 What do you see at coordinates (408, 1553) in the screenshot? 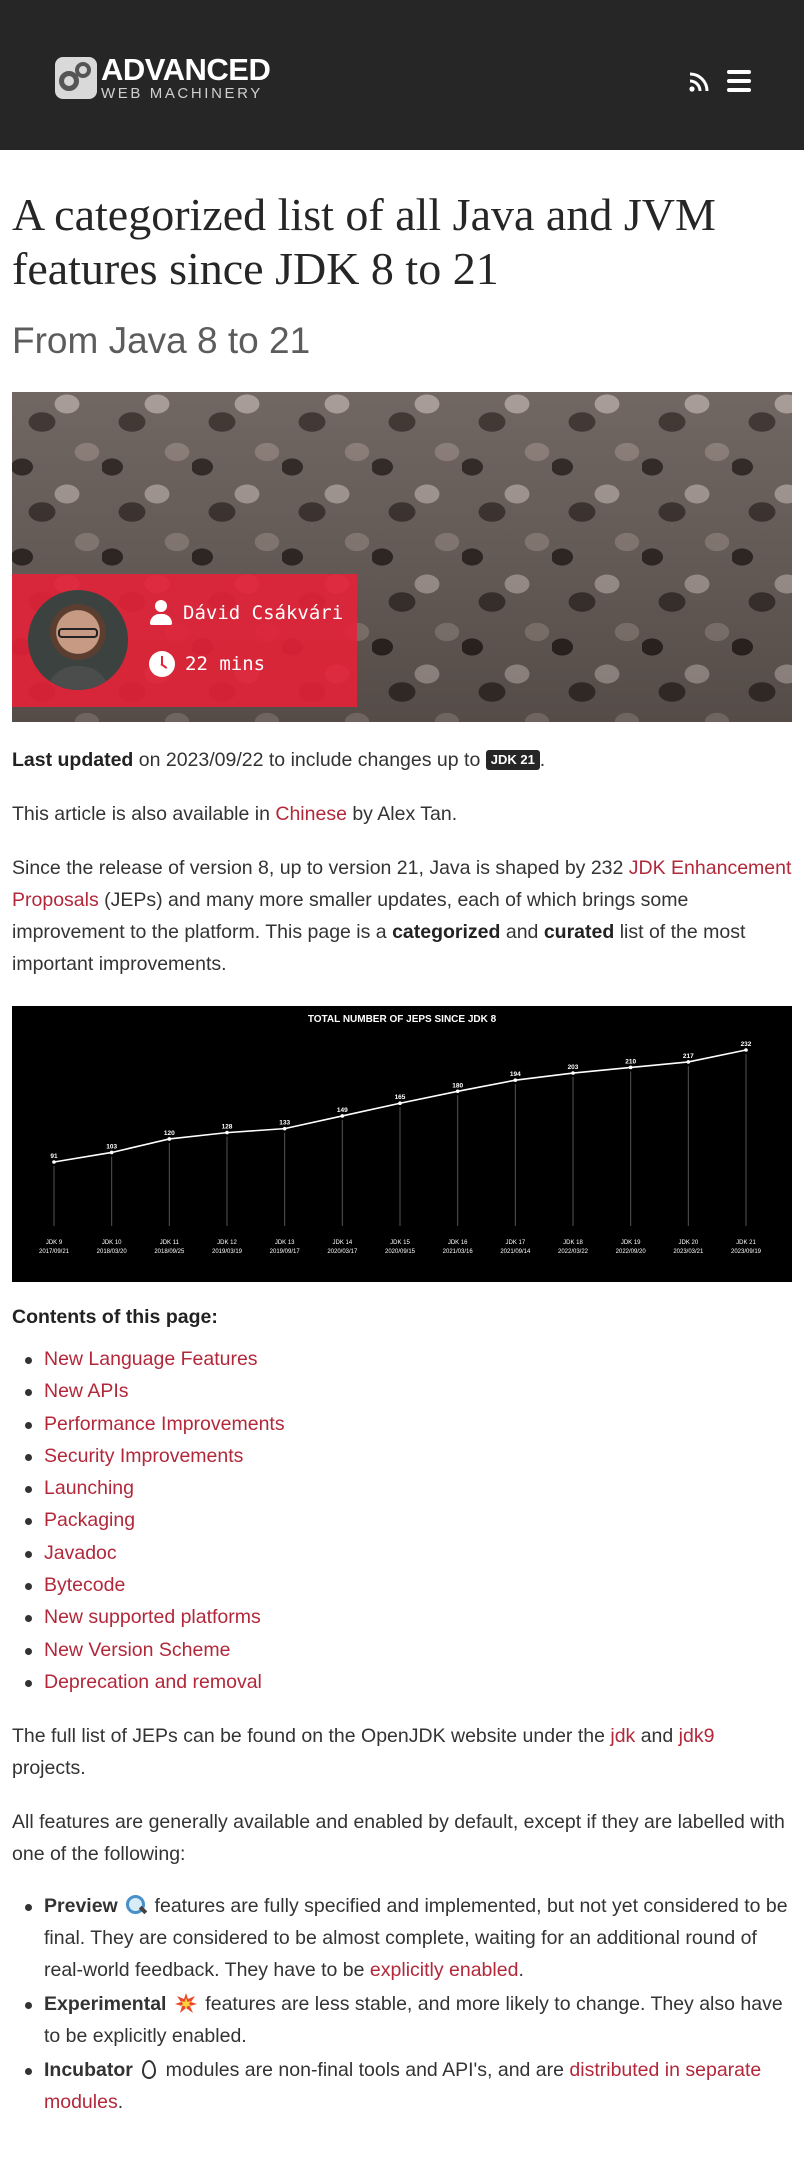
I see `toc-item: Javadoc` at bounding box center [408, 1553].